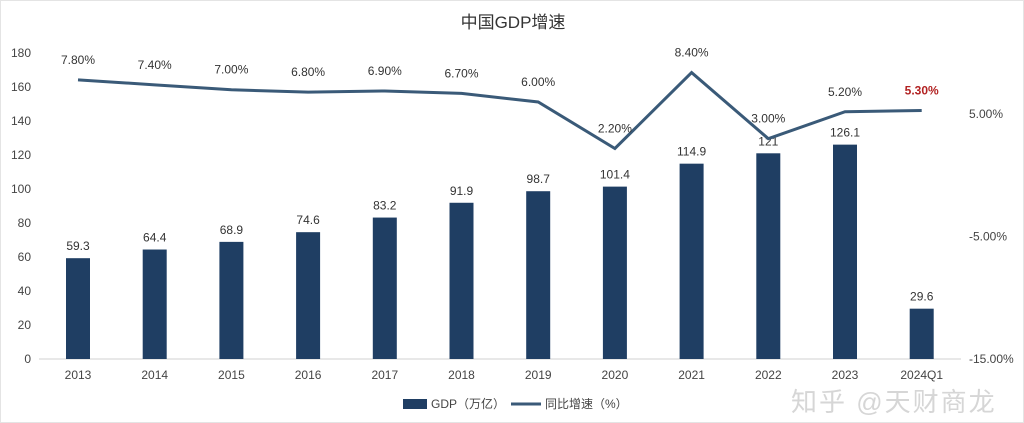  I want to click on bar-data-label: 91.9, so click(462, 191).